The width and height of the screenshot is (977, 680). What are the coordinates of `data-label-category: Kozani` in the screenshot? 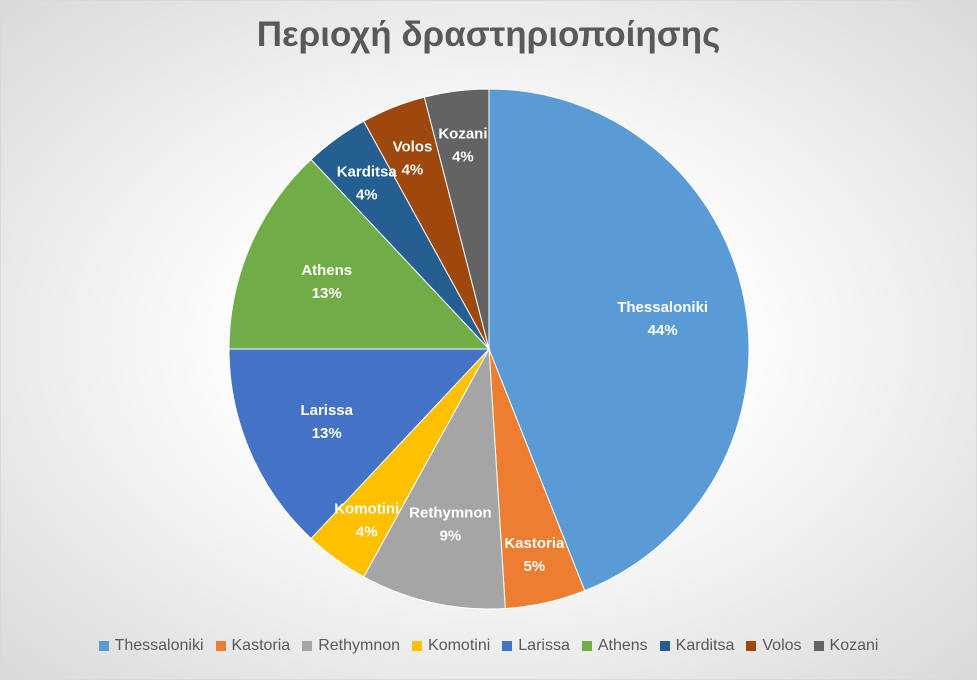 It's located at (462, 134).